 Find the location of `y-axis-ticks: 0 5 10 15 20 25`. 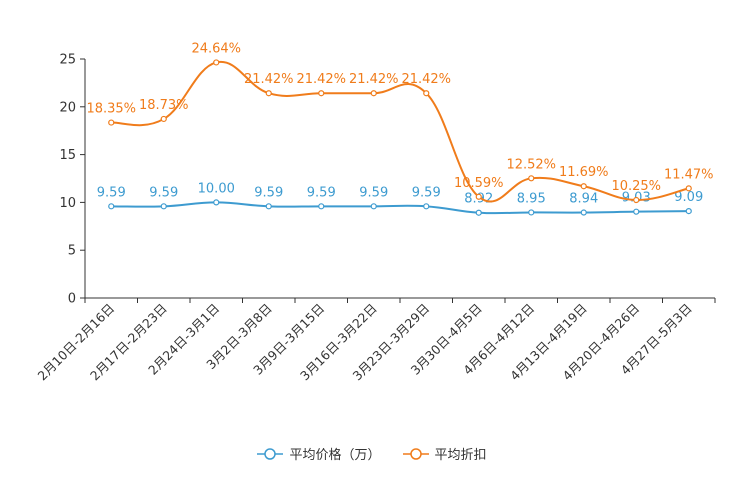

y-axis-ticks: 0 5 10 15 20 25 is located at coordinates (72, 180).